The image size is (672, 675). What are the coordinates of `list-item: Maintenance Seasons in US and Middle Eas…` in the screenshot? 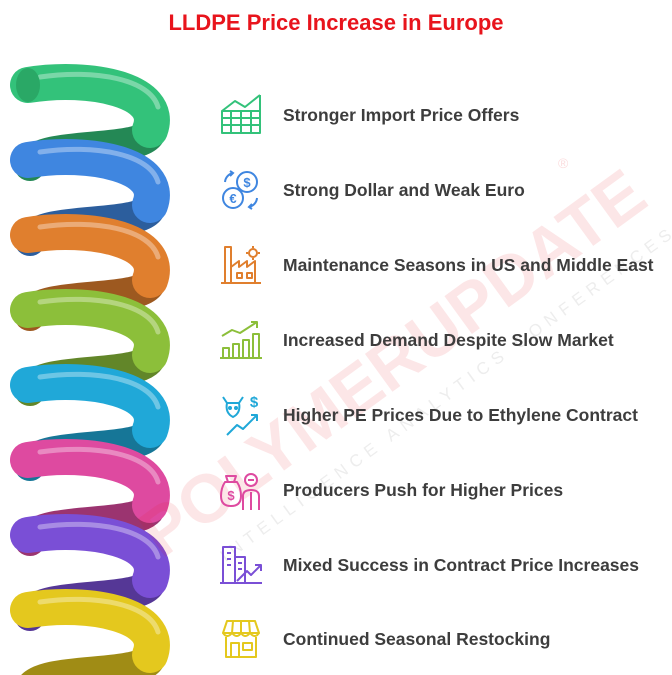 It's located at (442, 265).